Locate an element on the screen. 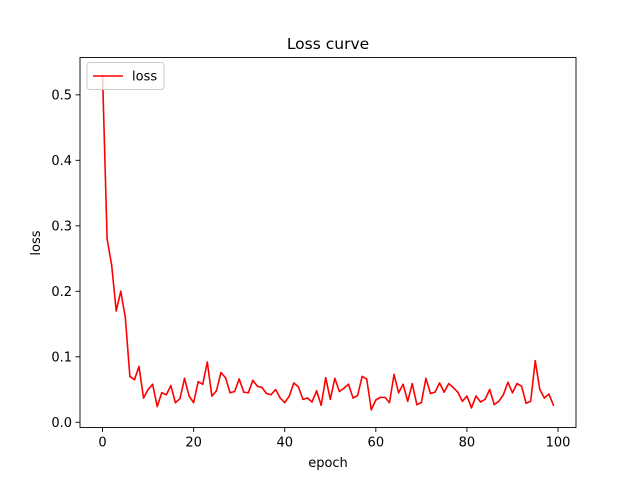  y-tick-label: 0.0 is located at coordinates (61, 423).